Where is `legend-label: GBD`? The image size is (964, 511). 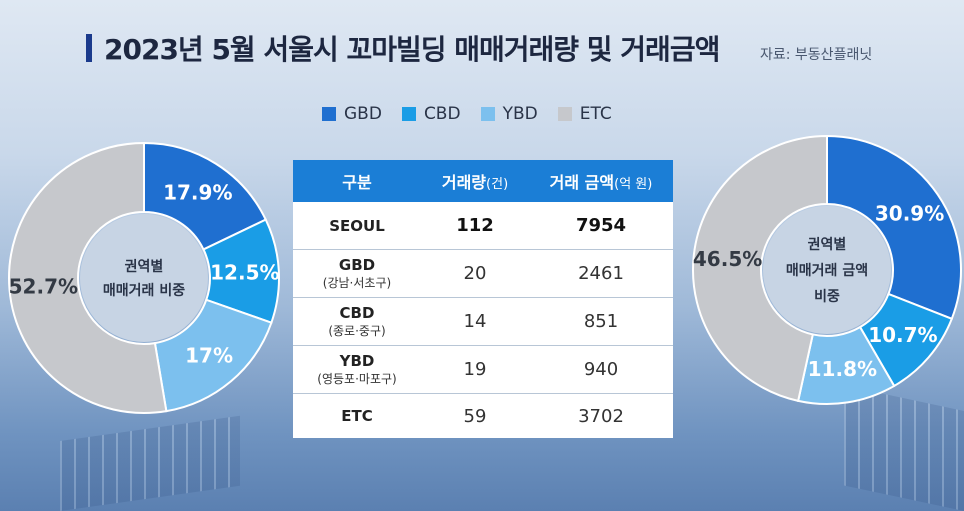 legend-label: GBD is located at coordinates (363, 114).